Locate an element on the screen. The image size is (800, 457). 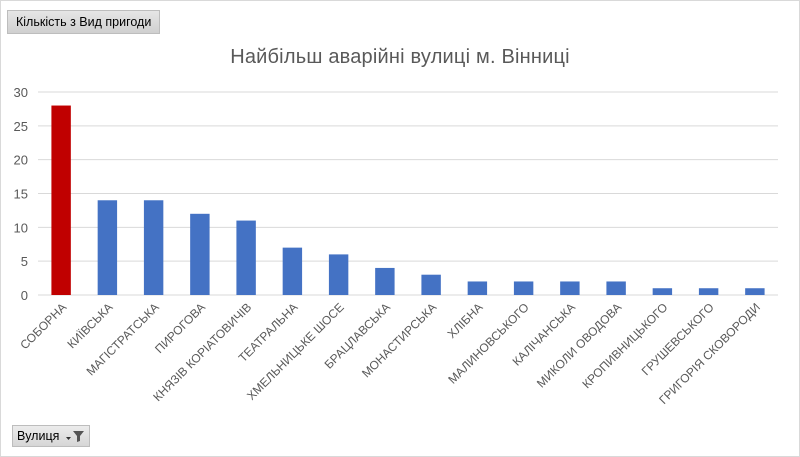
y-tick-label: 30 is located at coordinates (21, 92).